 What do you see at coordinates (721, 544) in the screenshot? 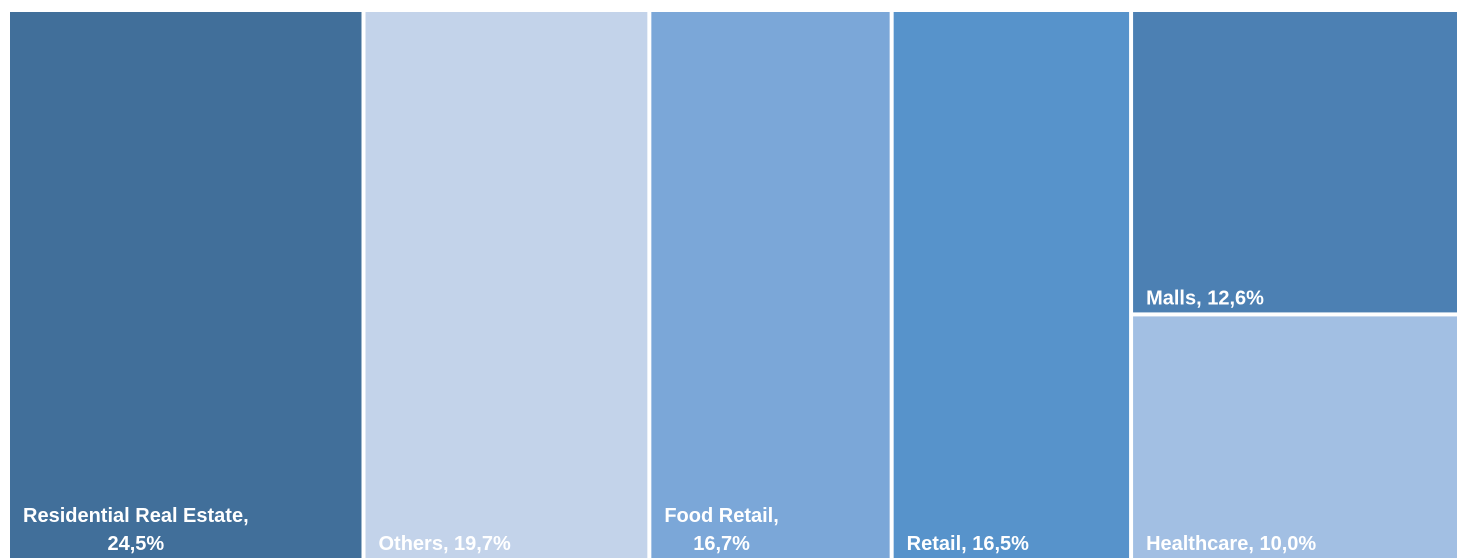
I see `label-line: 16,7%` at bounding box center [721, 544].